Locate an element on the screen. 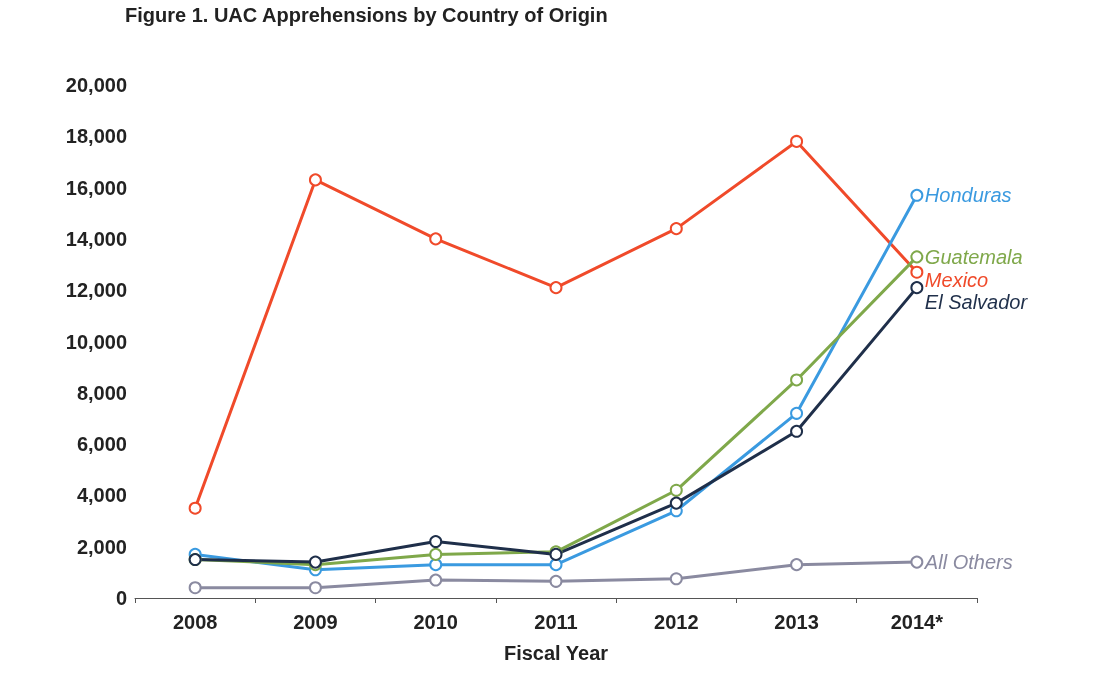 The height and width of the screenshot is (673, 1102). x-tick-label: 2011 is located at coordinates (556, 622).